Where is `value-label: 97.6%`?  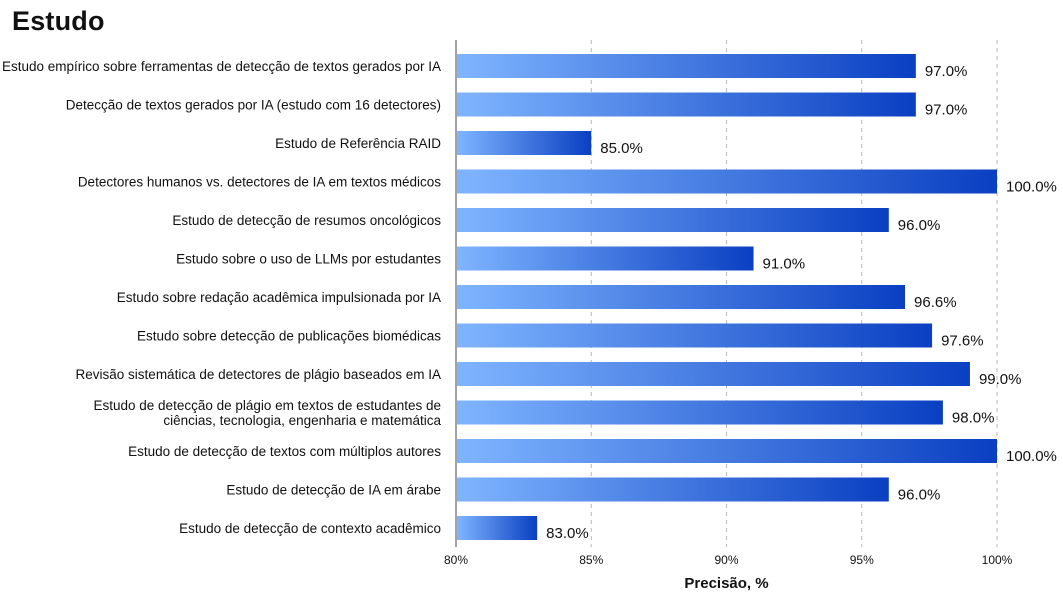 value-label: 97.6% is located at coordinates (962, 341).